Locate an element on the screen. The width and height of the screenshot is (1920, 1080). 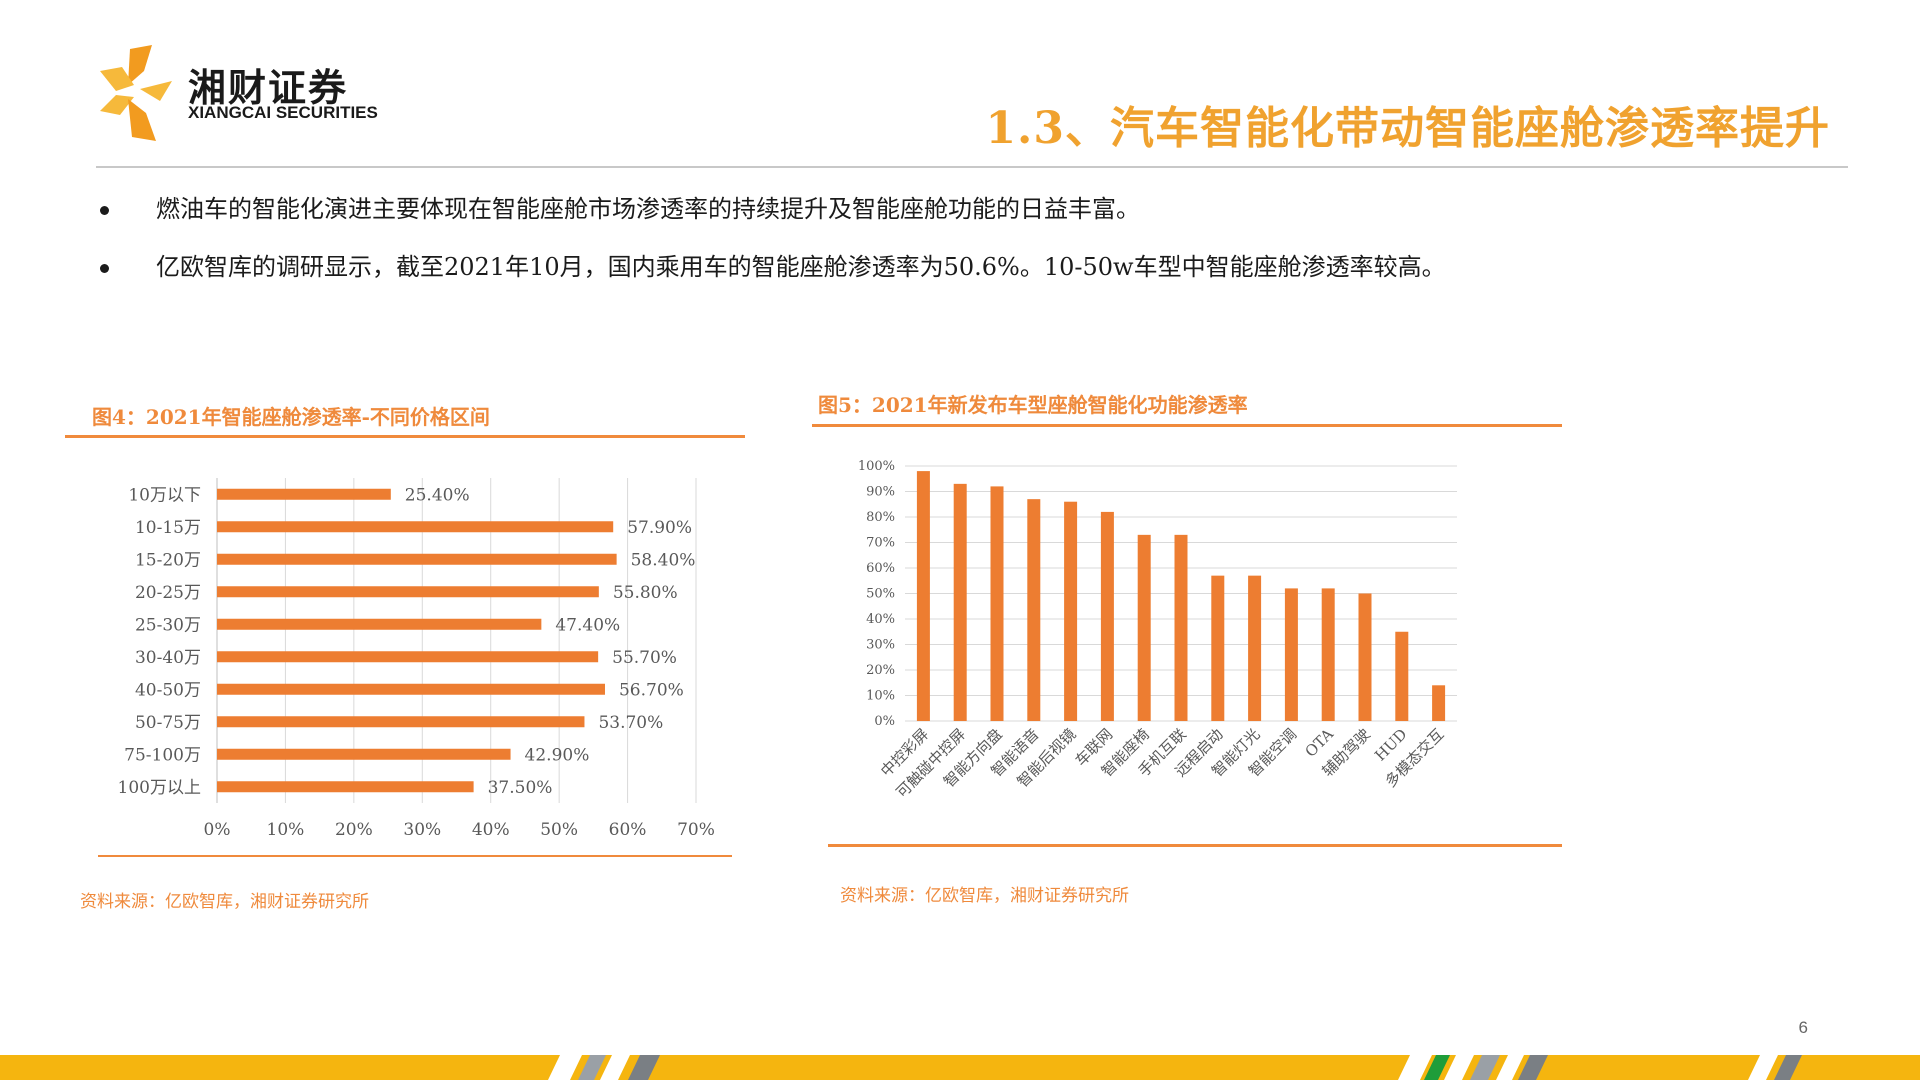
y-category-label: 50-75万 is located at coordinates (168, 723).